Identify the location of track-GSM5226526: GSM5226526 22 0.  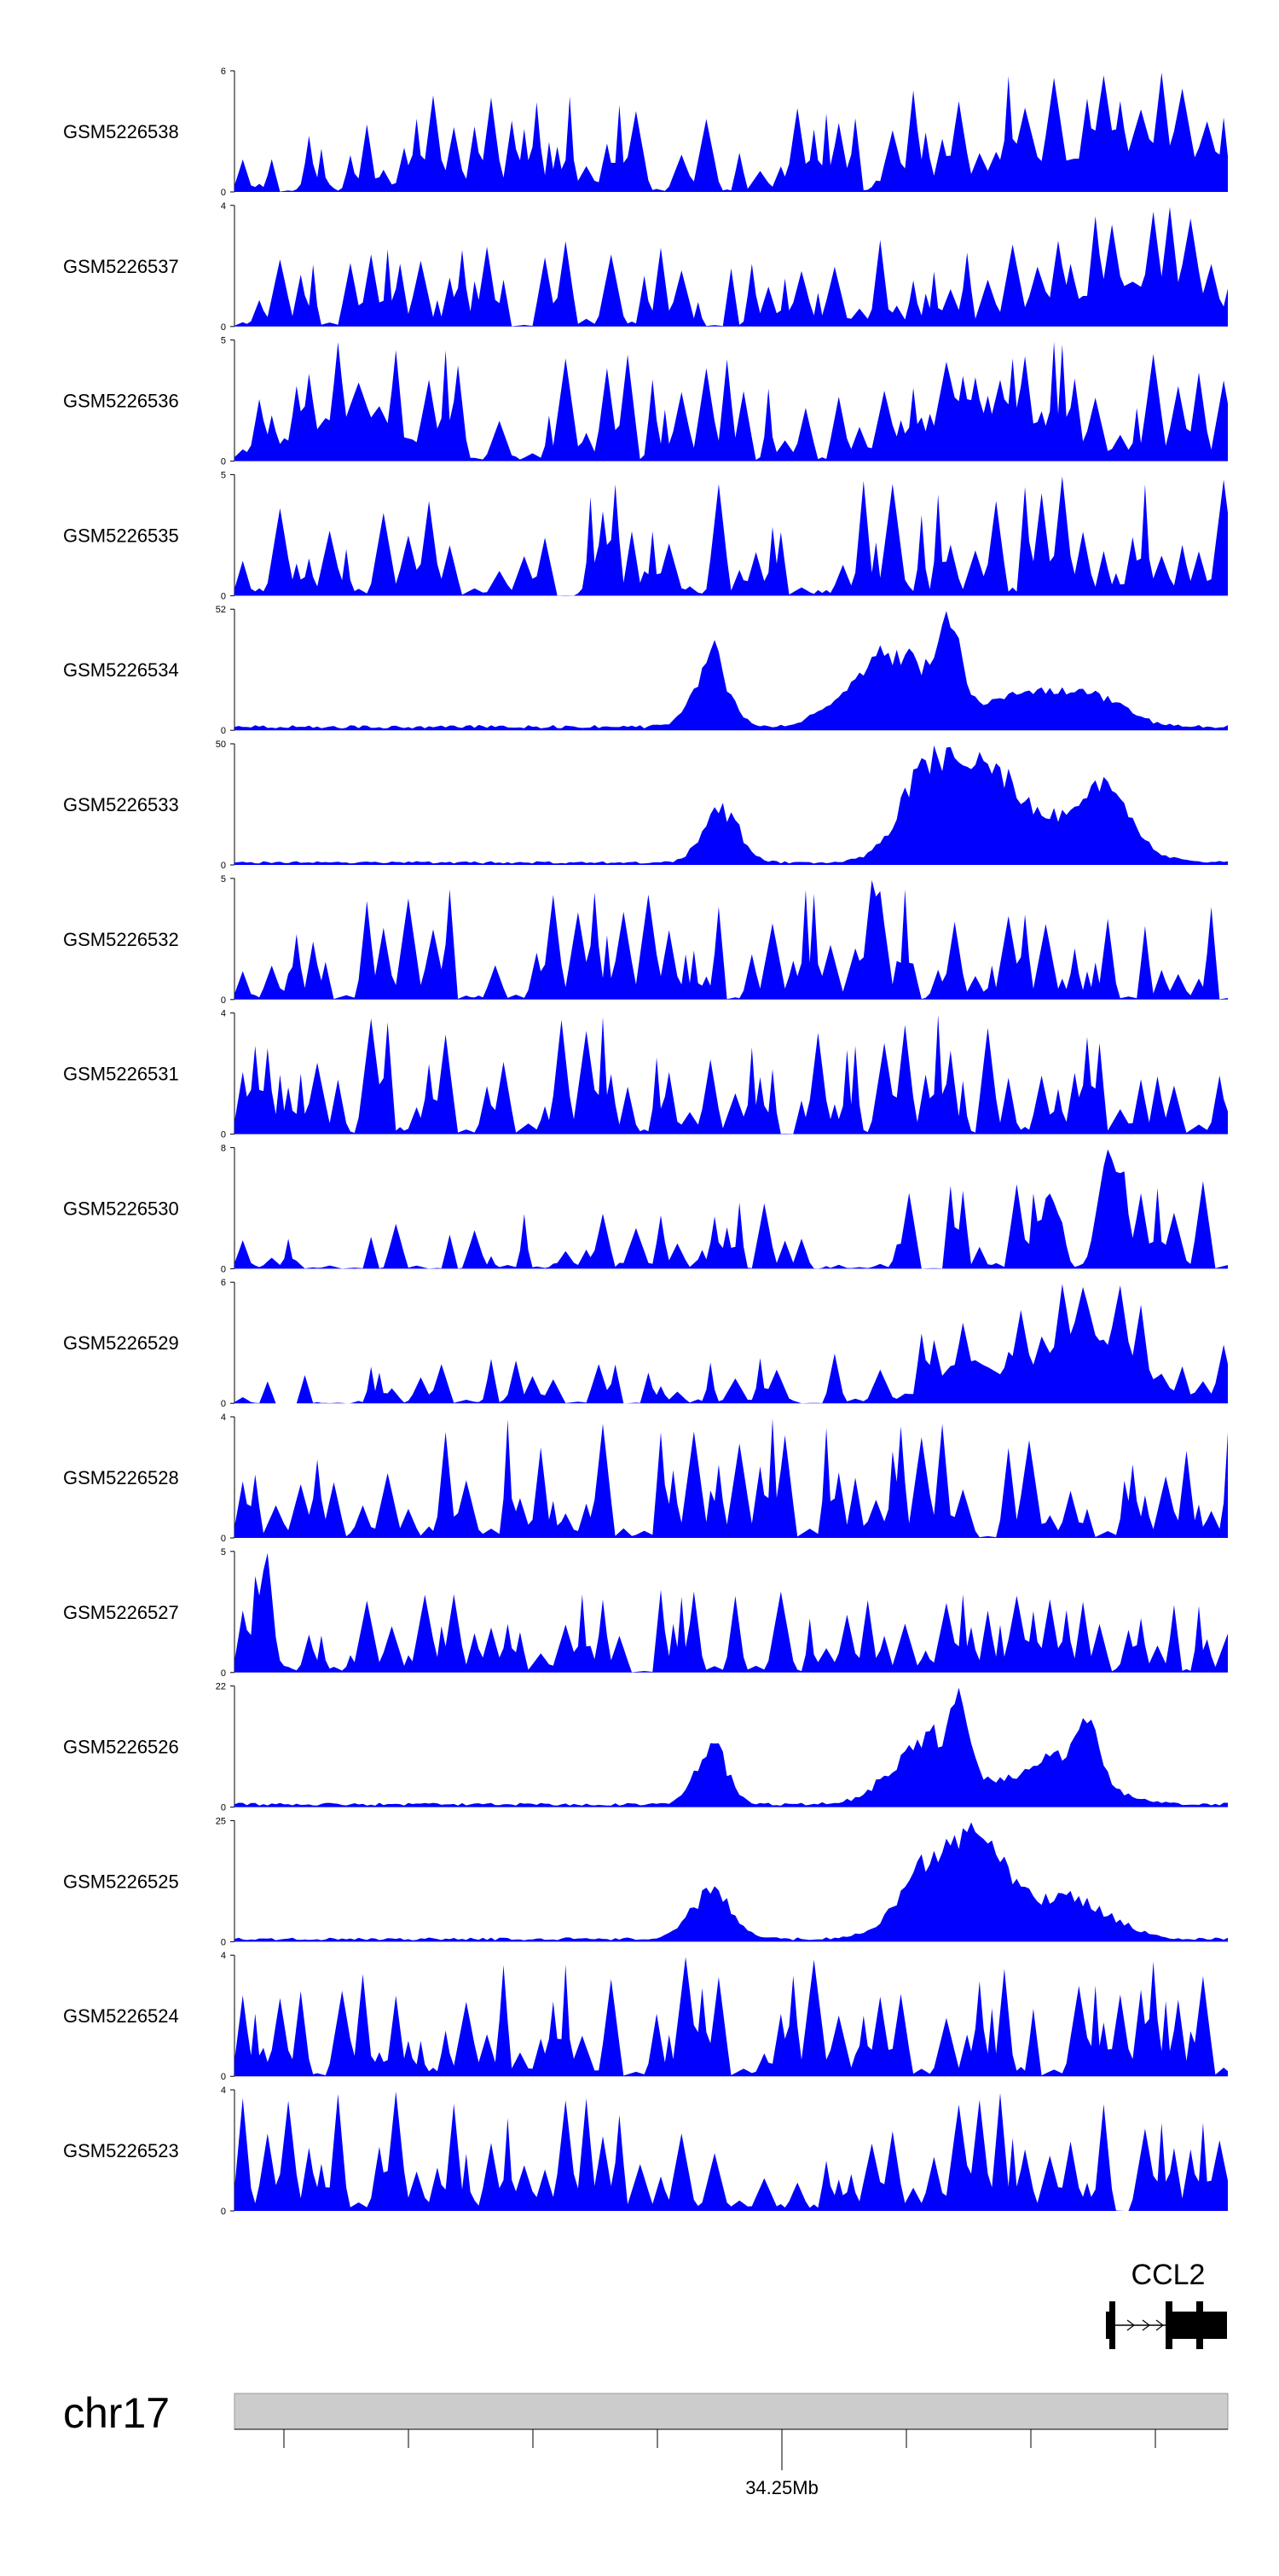
(645, 1747).